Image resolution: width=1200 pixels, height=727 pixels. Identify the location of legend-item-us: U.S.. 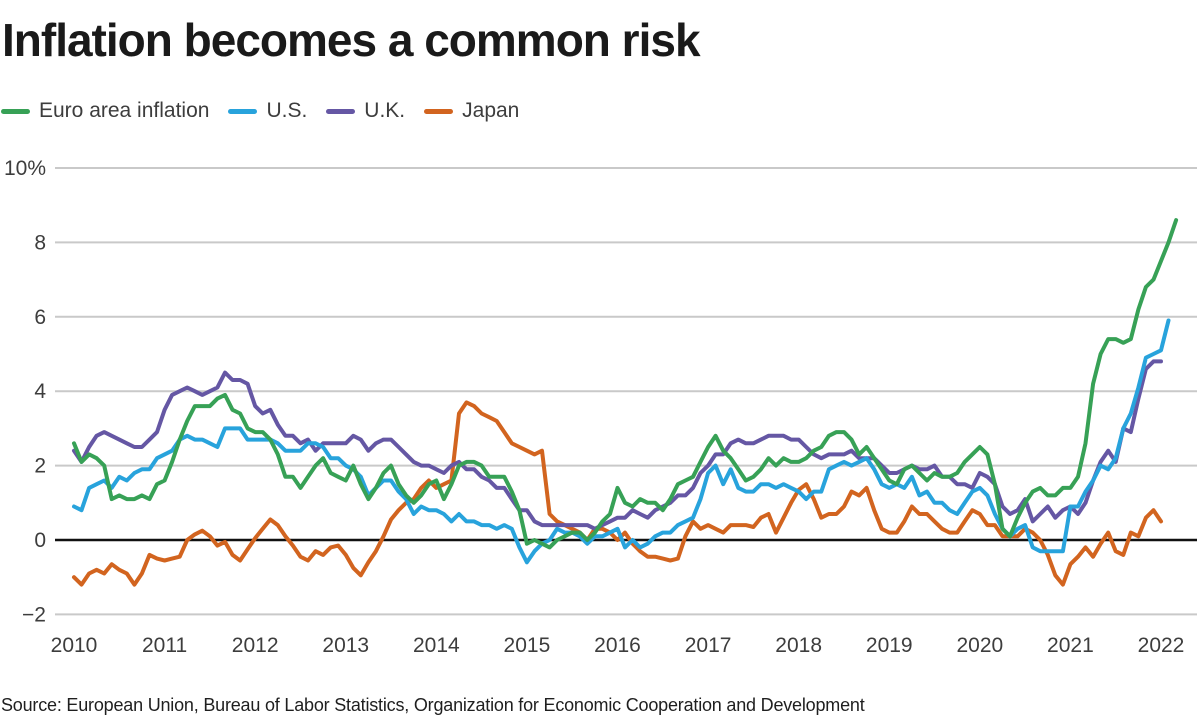
(267, 111).